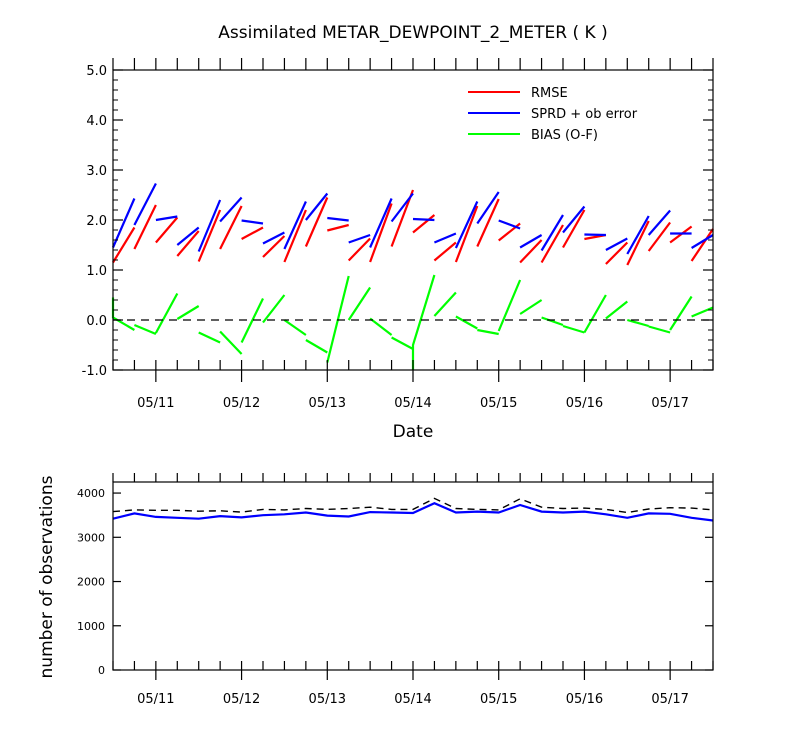 The height and width of the screenshot is (750, 800). I want to click on y-tick-label: 4.0, so click(96, 121).